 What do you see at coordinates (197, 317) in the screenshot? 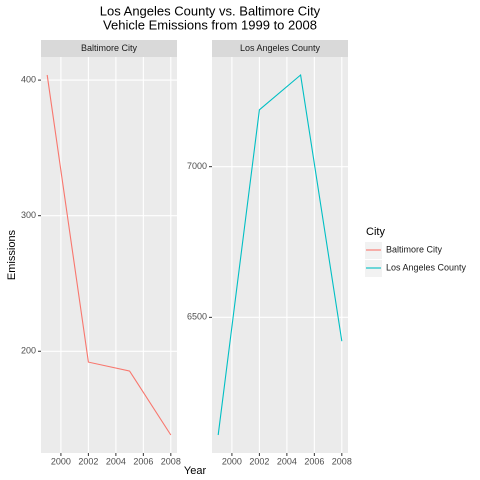
I see `y-tick-label: 6500` at bounding box center [197, 317].